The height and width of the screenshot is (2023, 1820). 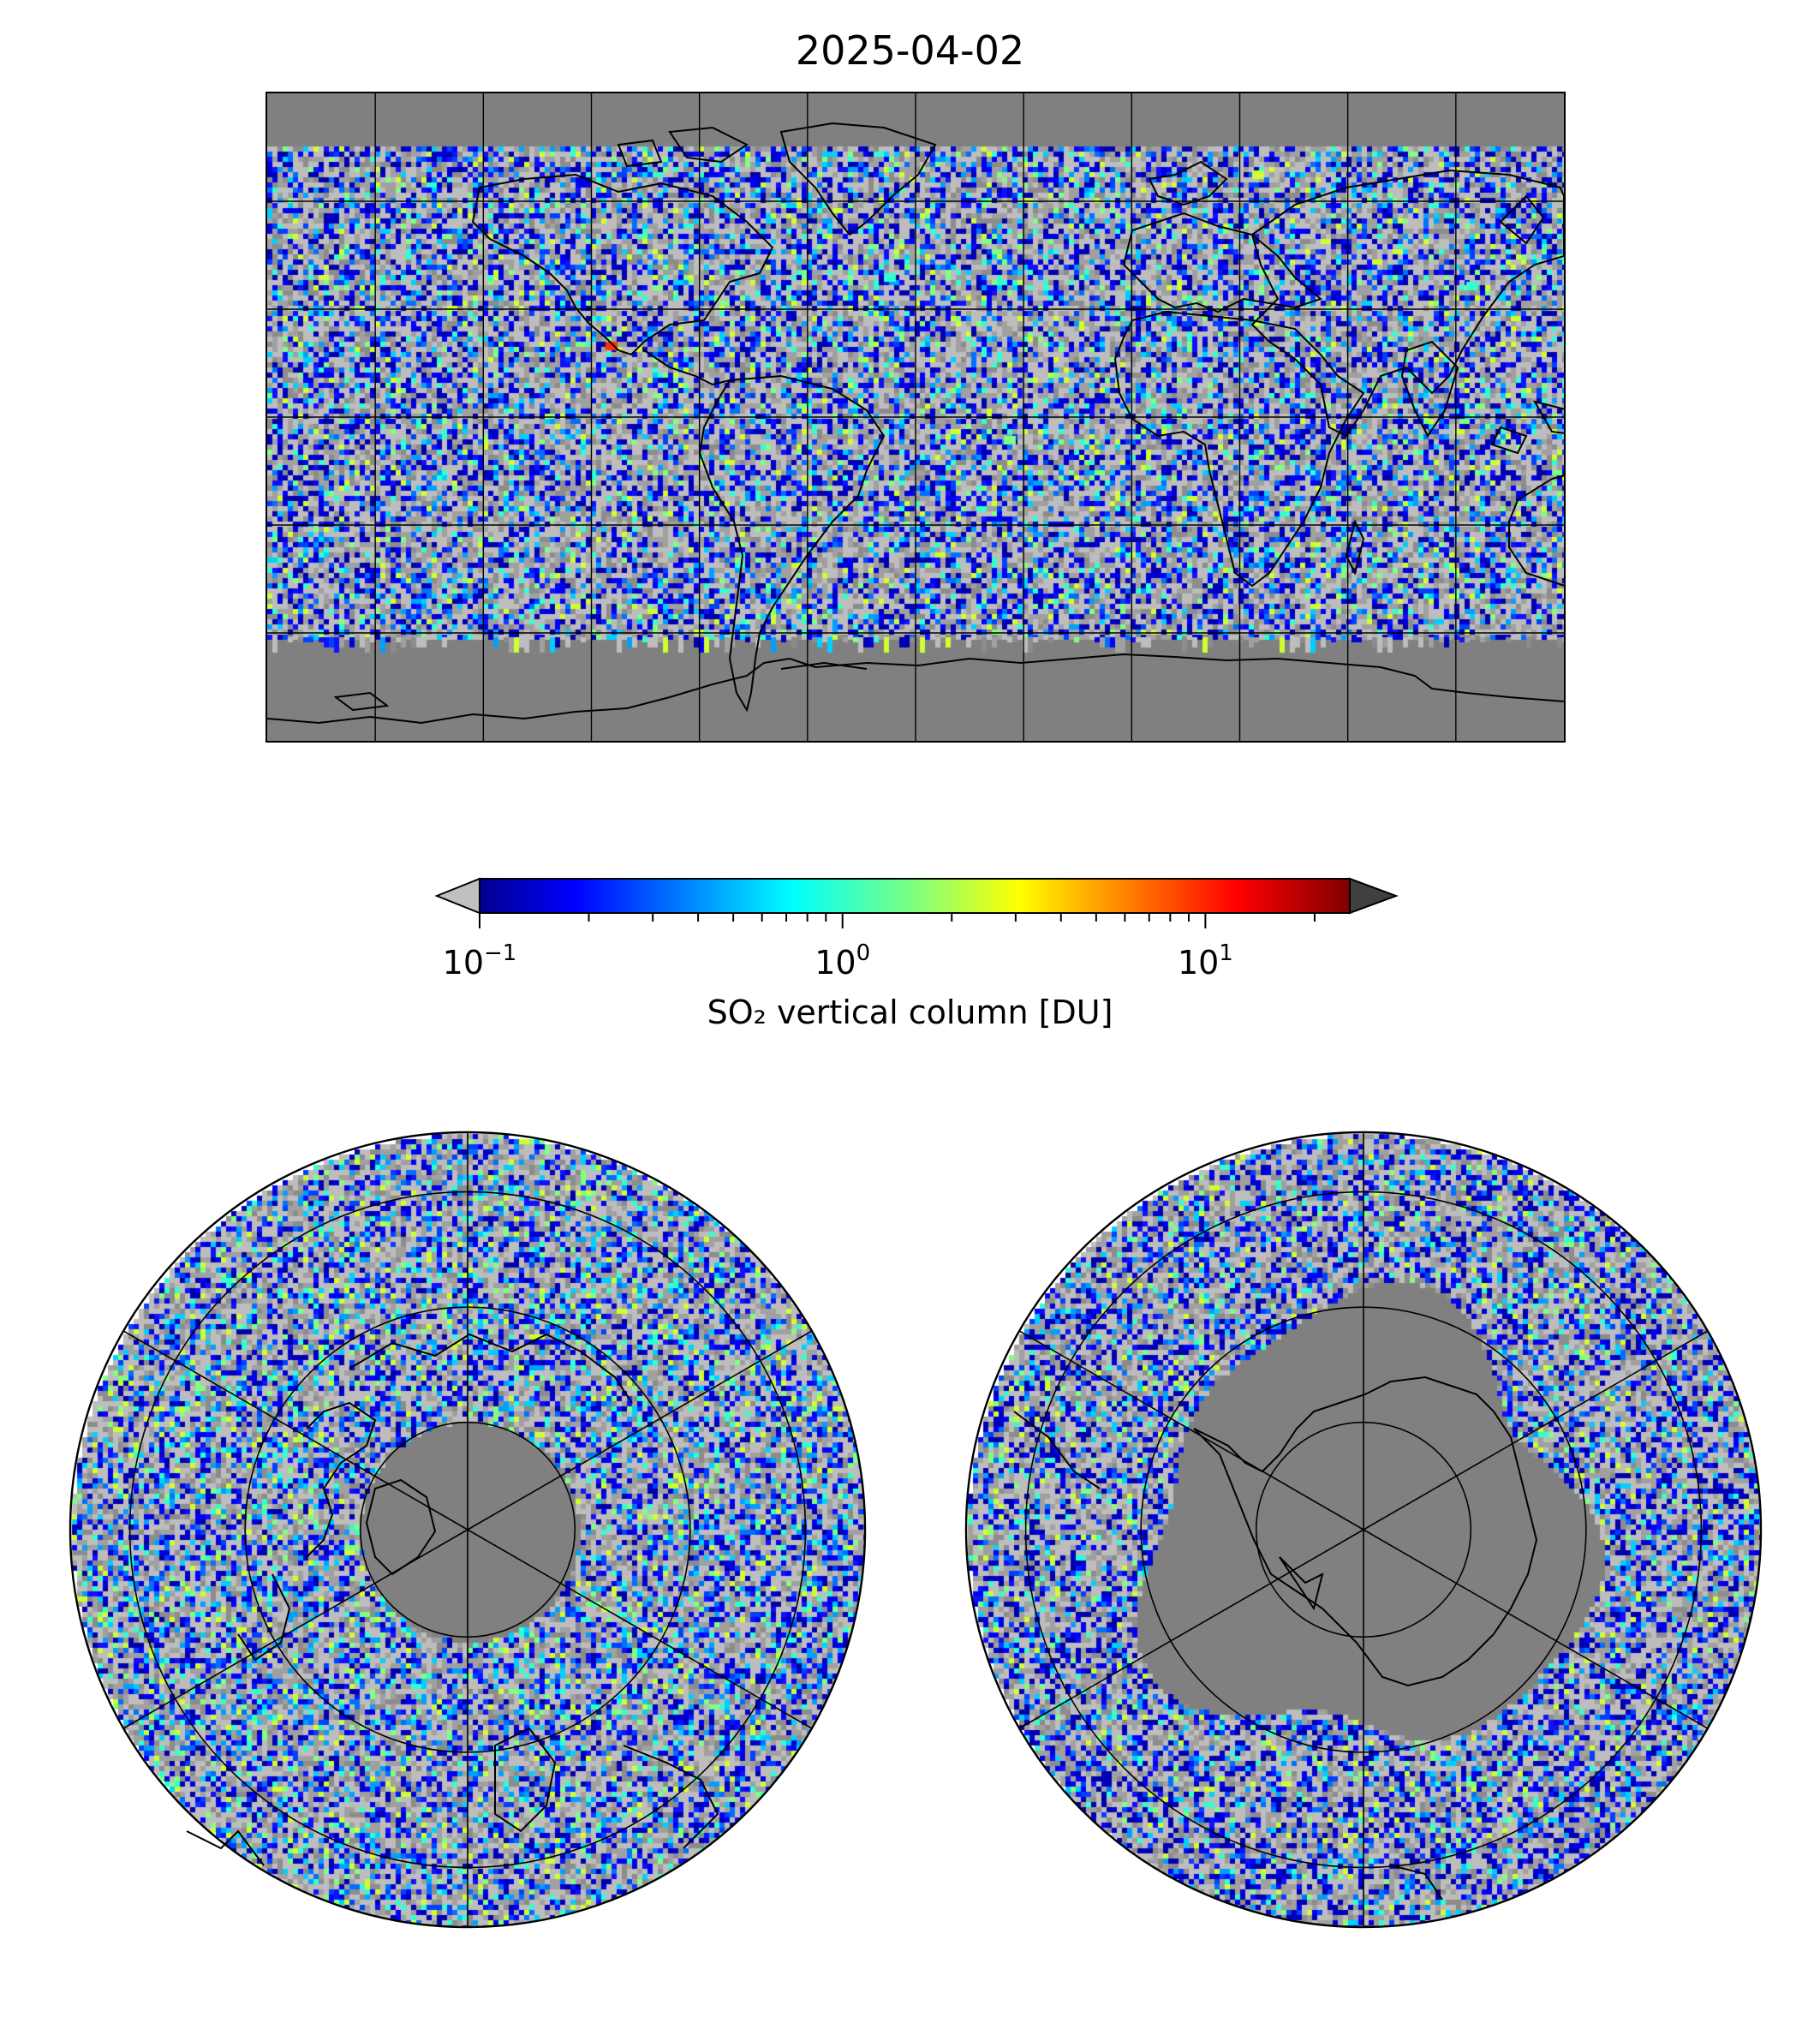 What do you see at coordinates (457, 896) in the screenshot?
I see `colorbar-under-extension` at bounding box center [457, 896].